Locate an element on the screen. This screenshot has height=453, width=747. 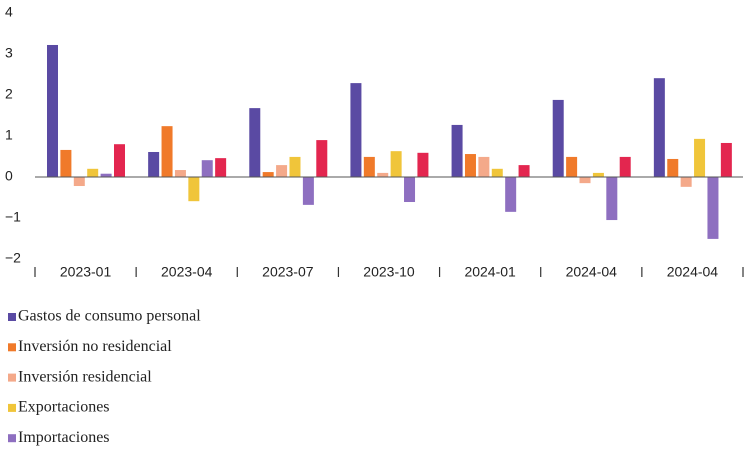
y-tick-label: 1 is located at coordinates (9, 135).